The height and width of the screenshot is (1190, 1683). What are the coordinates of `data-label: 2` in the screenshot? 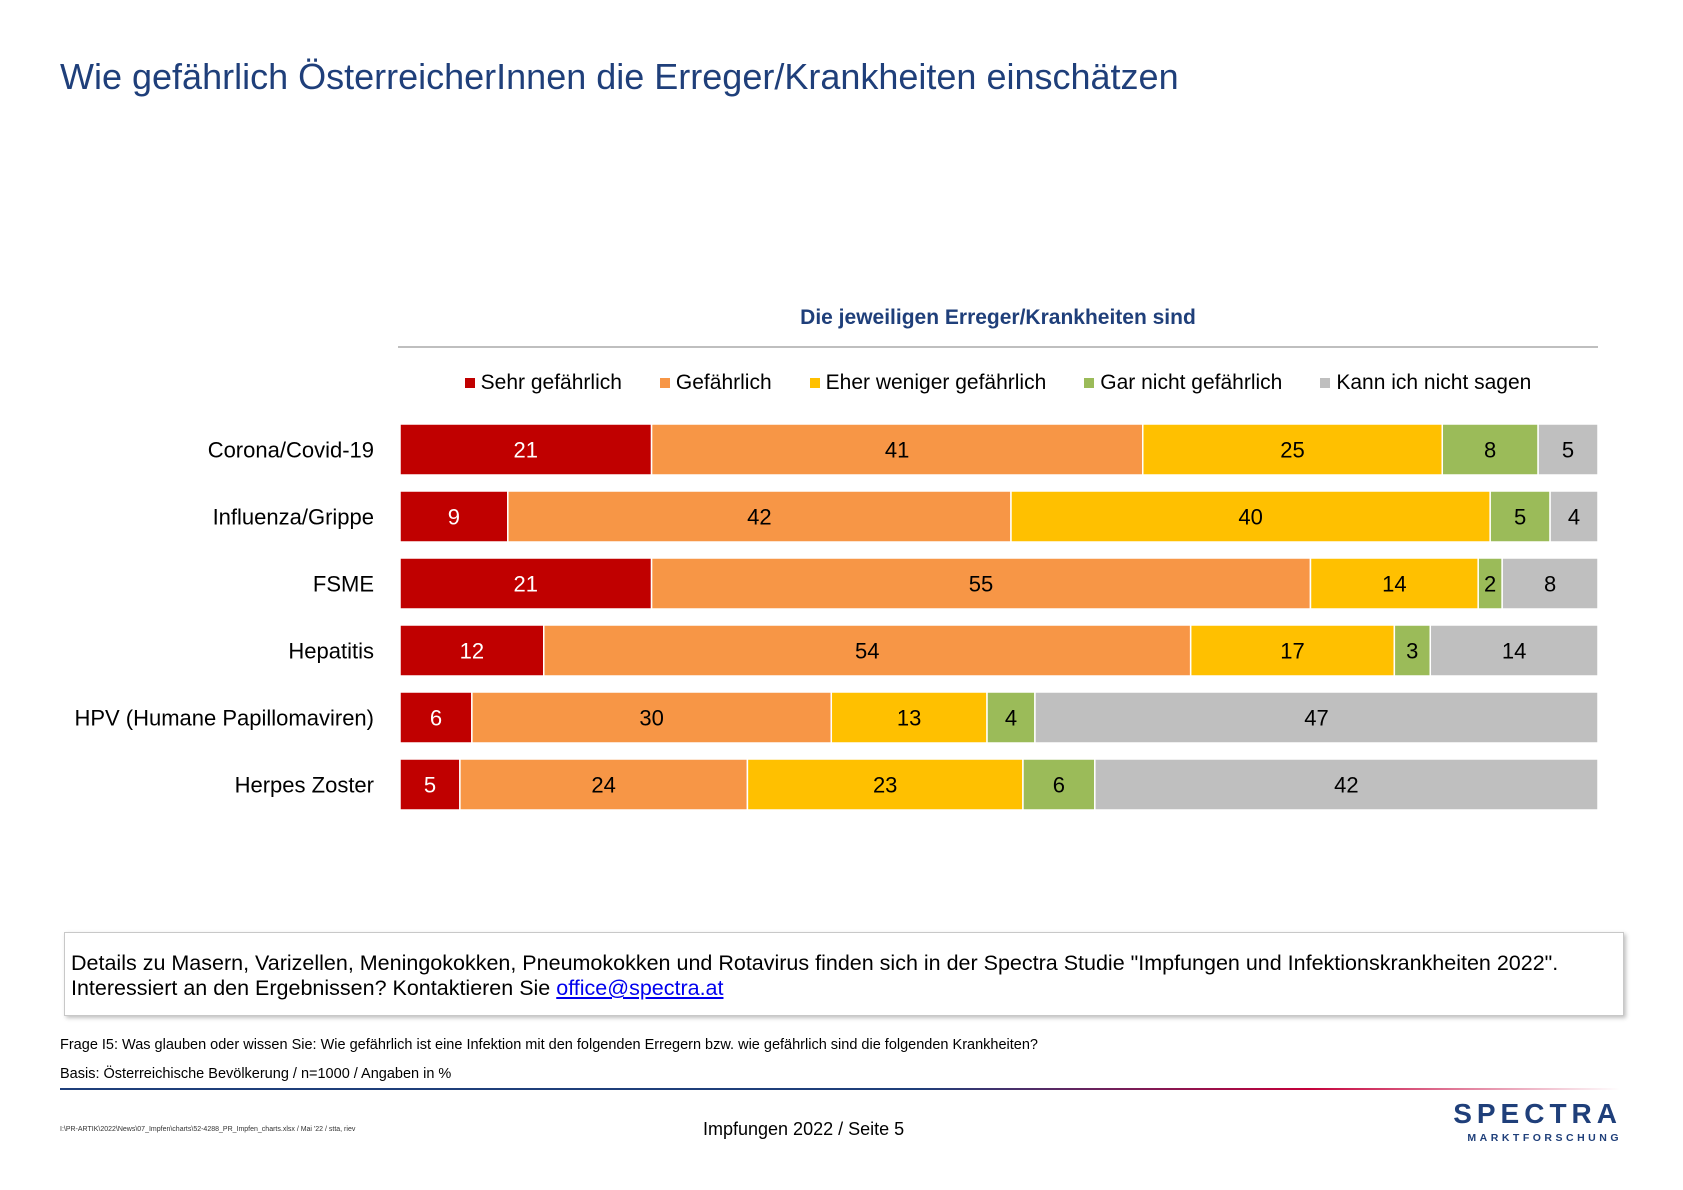 It's located at (1490, 584).